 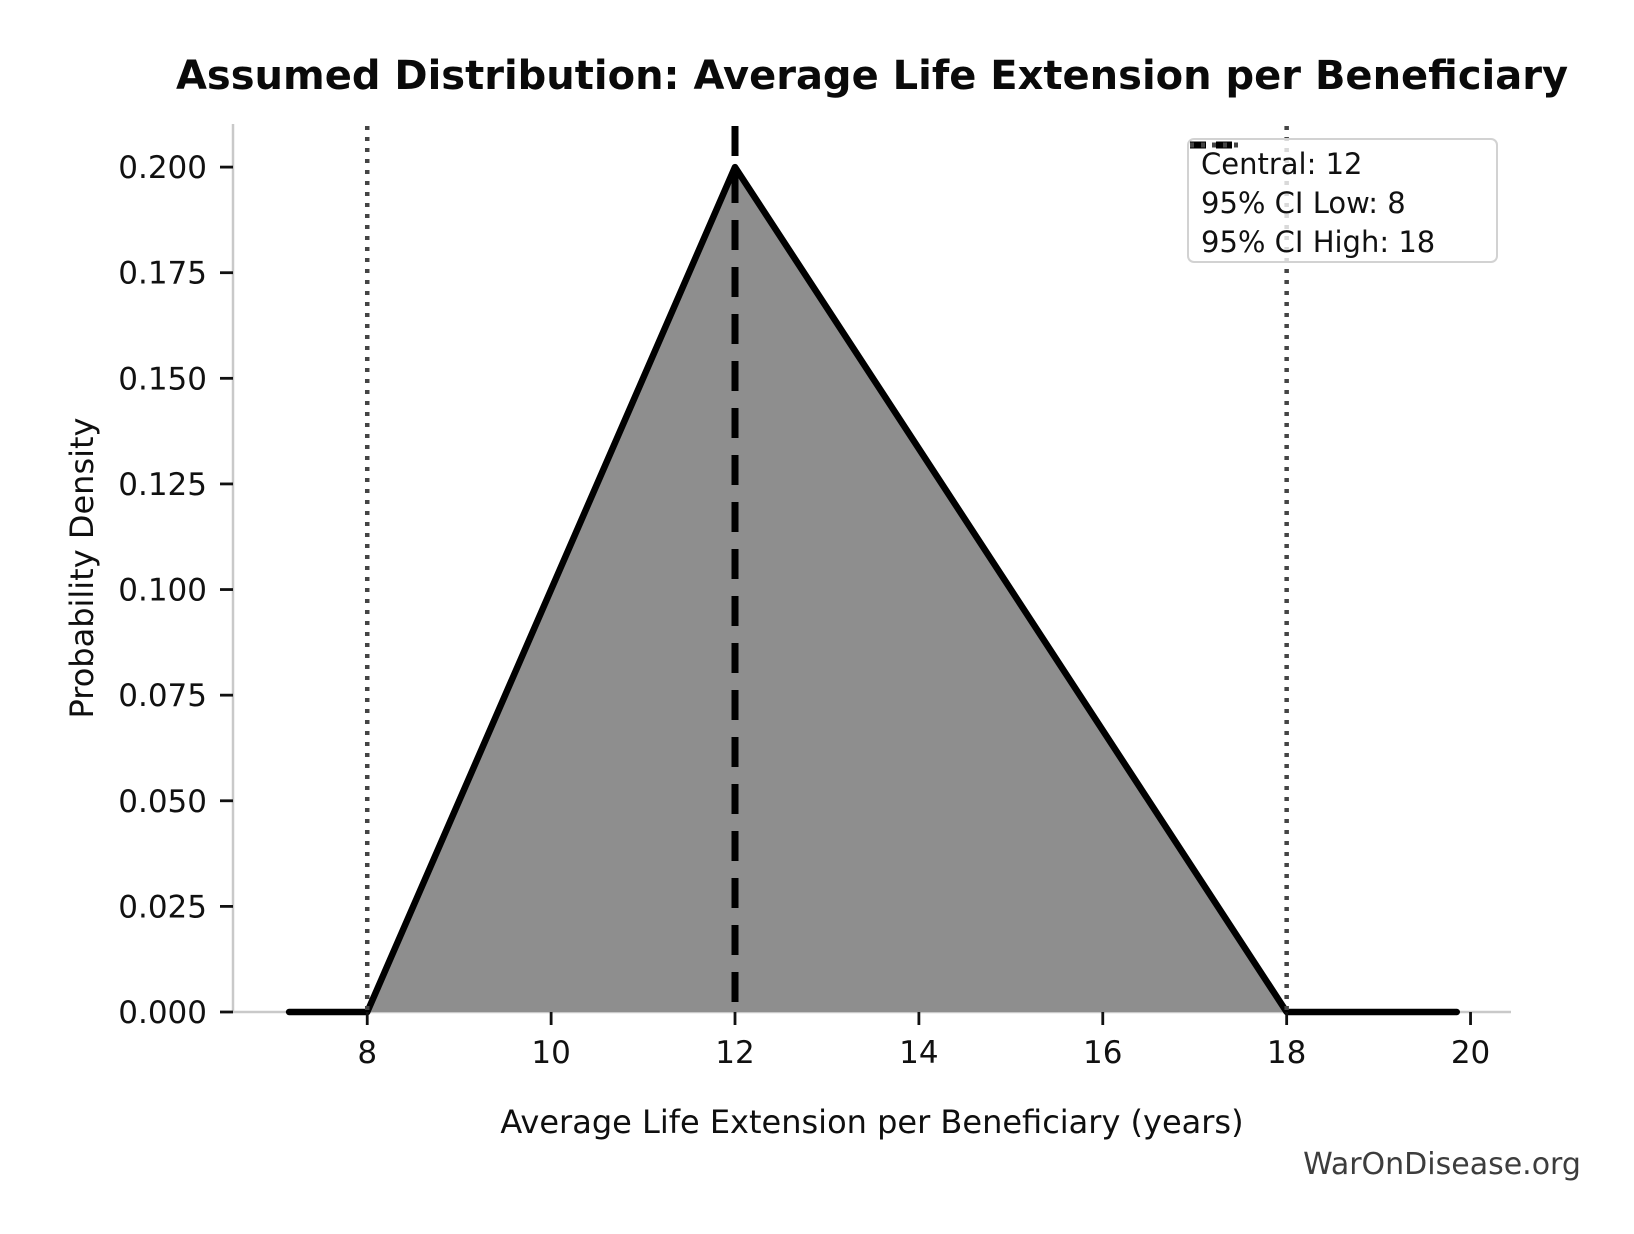 I want to click on y-tick-label: 0.000, so click(x=162, y=1013).